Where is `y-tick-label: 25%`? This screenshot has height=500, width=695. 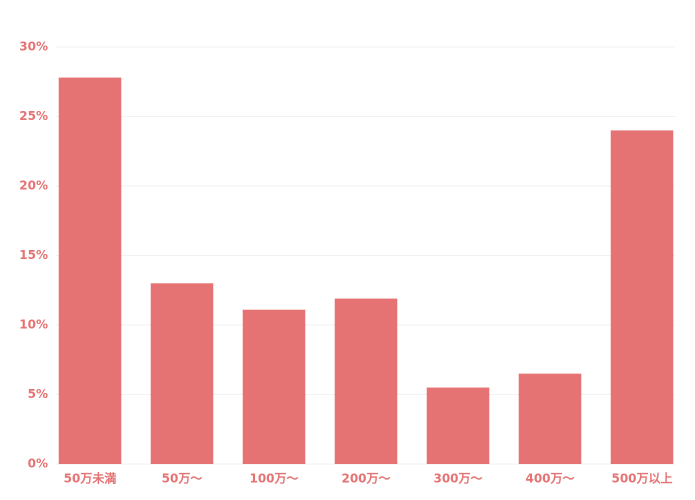 y-tick-label: 25% is located at coordinates (33, 116).